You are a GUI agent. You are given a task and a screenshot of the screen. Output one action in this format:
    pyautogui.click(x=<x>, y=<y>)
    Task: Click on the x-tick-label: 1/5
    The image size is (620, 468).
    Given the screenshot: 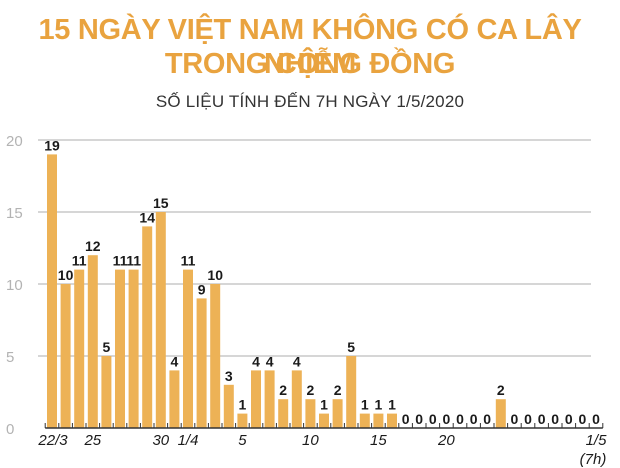 What is the action you would take?
    pyautogui.click(x=597, y=440)
    